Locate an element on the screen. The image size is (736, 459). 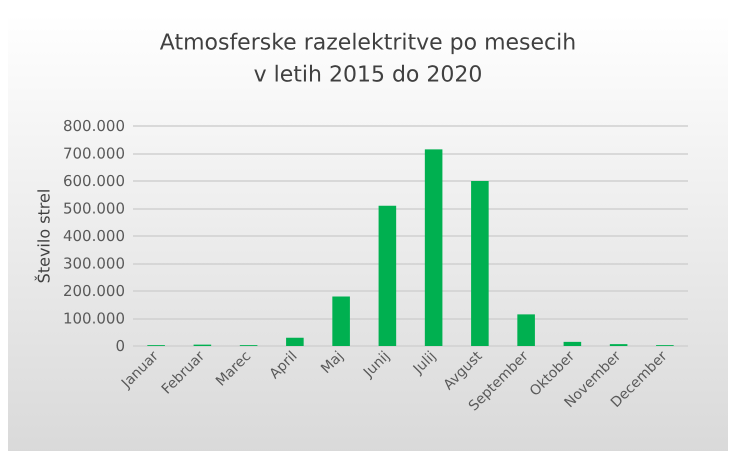
x-tick-label: Maj is located at coordinates (332, 363).